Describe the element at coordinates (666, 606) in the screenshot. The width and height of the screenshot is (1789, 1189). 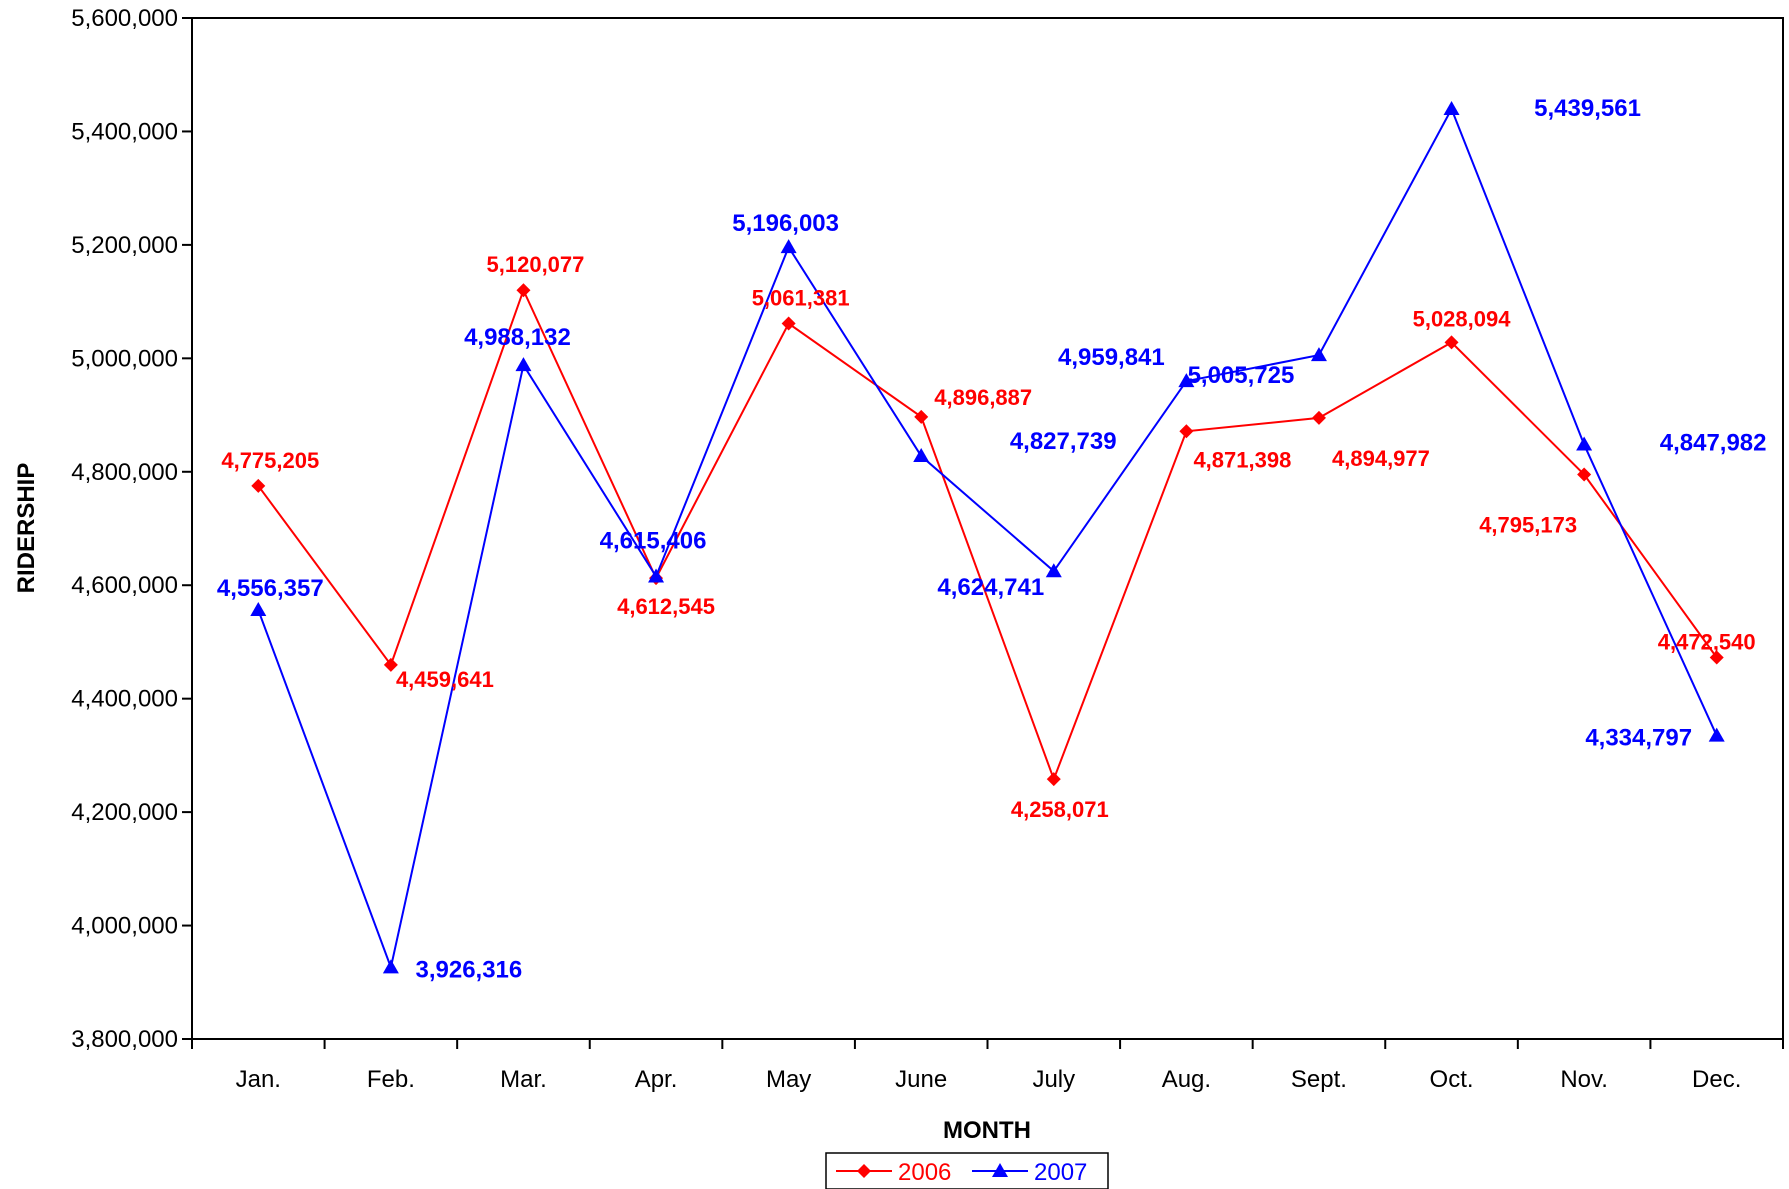
I see `data-label-2006: 4,612,545` at that location.